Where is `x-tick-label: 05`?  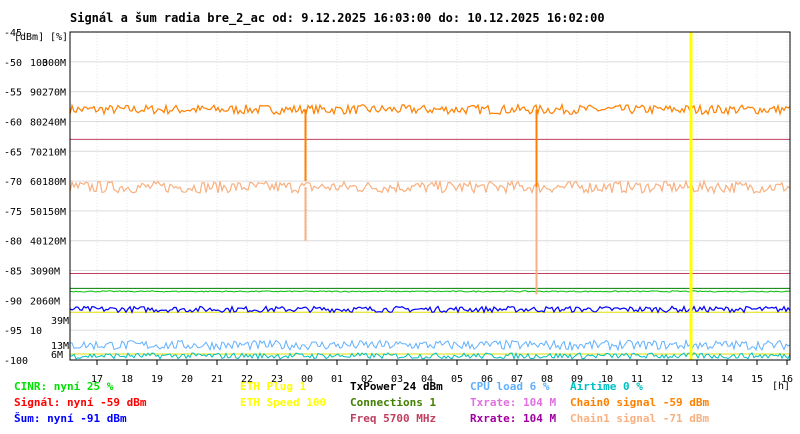
x-tick-label: 05 is located at coordinates (457, 379).